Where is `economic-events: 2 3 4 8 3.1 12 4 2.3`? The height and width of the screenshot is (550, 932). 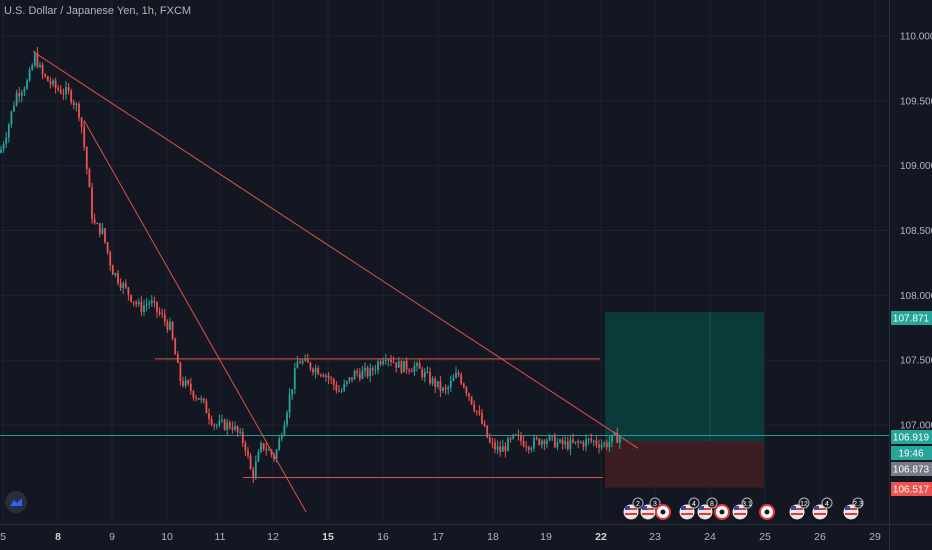
economic-events: 2 3 4 8 3.1 12 4 2.3 is located at coordinates (743, 509).